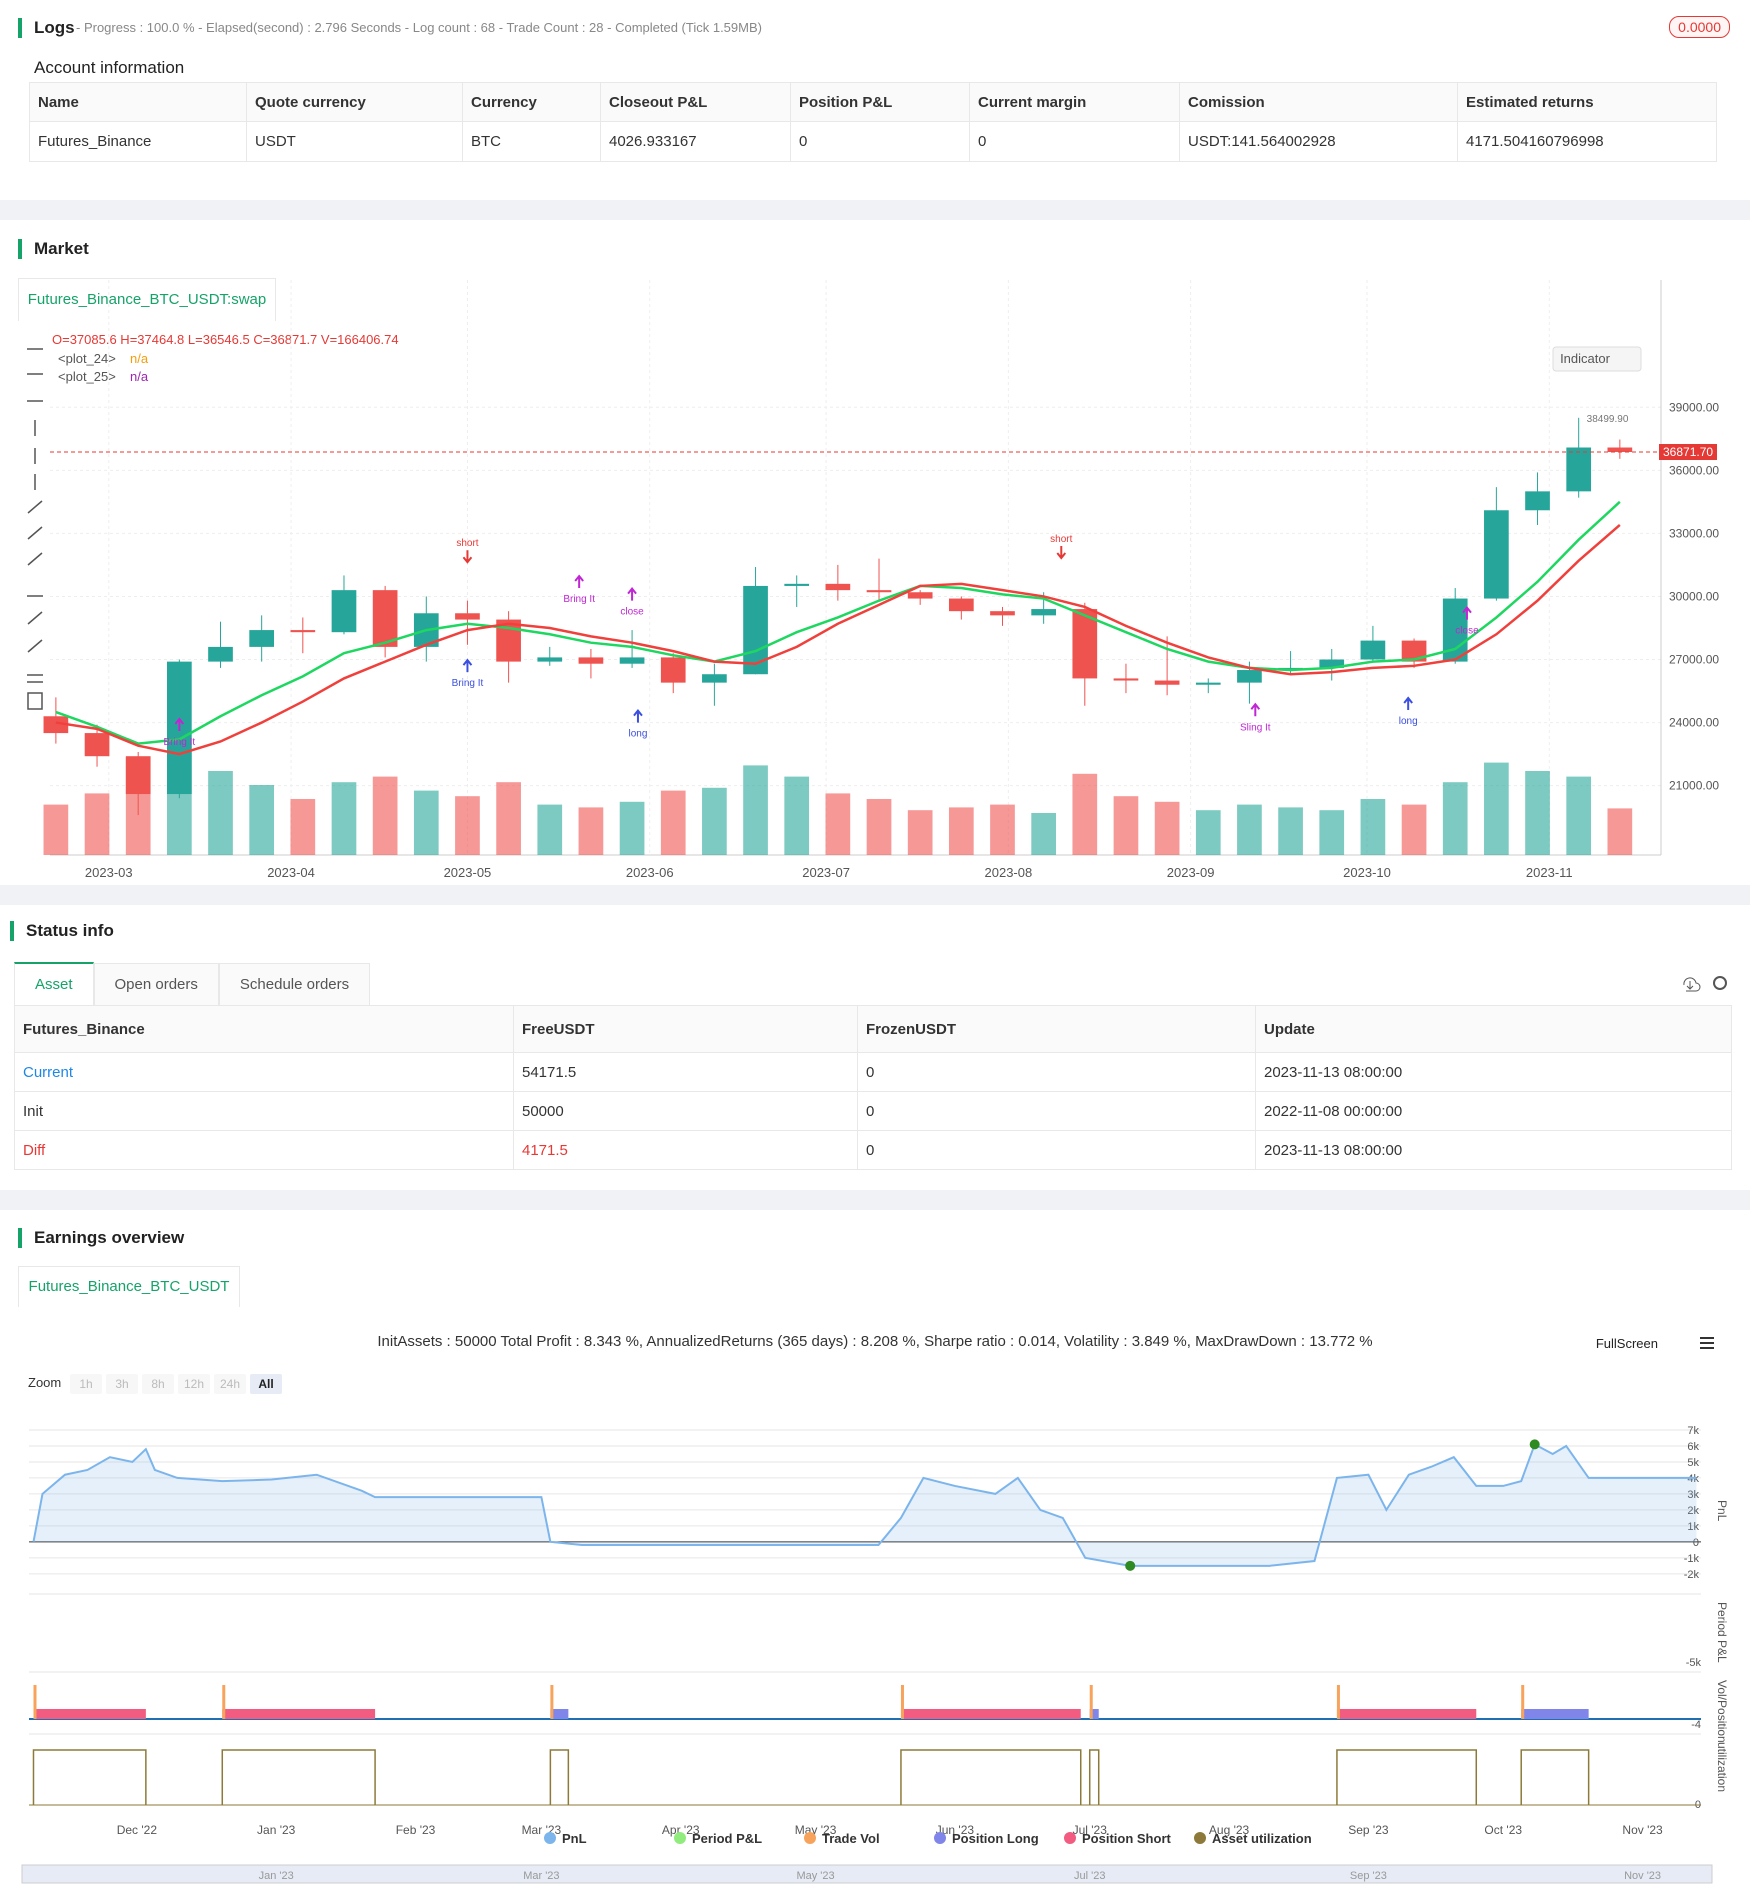 The height and width of the screenshot is (1887, 1750). What do you see at coordinates (156, 984) in the screenshot?
I see `status-tab: Open orders` at bounding box center [156, 984].